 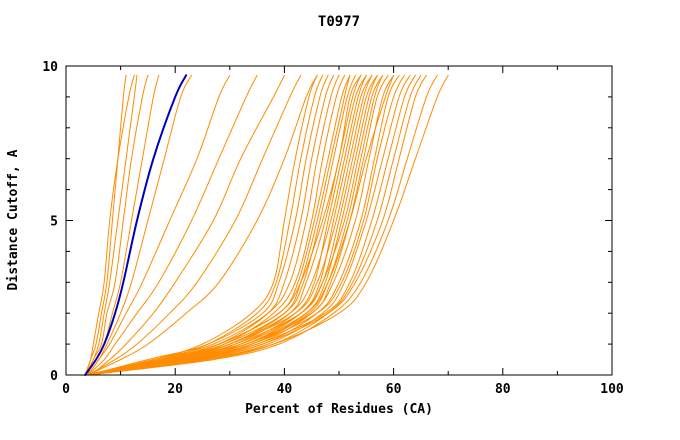 I want to click on blue-model-curve, so click(x=136, y=225).